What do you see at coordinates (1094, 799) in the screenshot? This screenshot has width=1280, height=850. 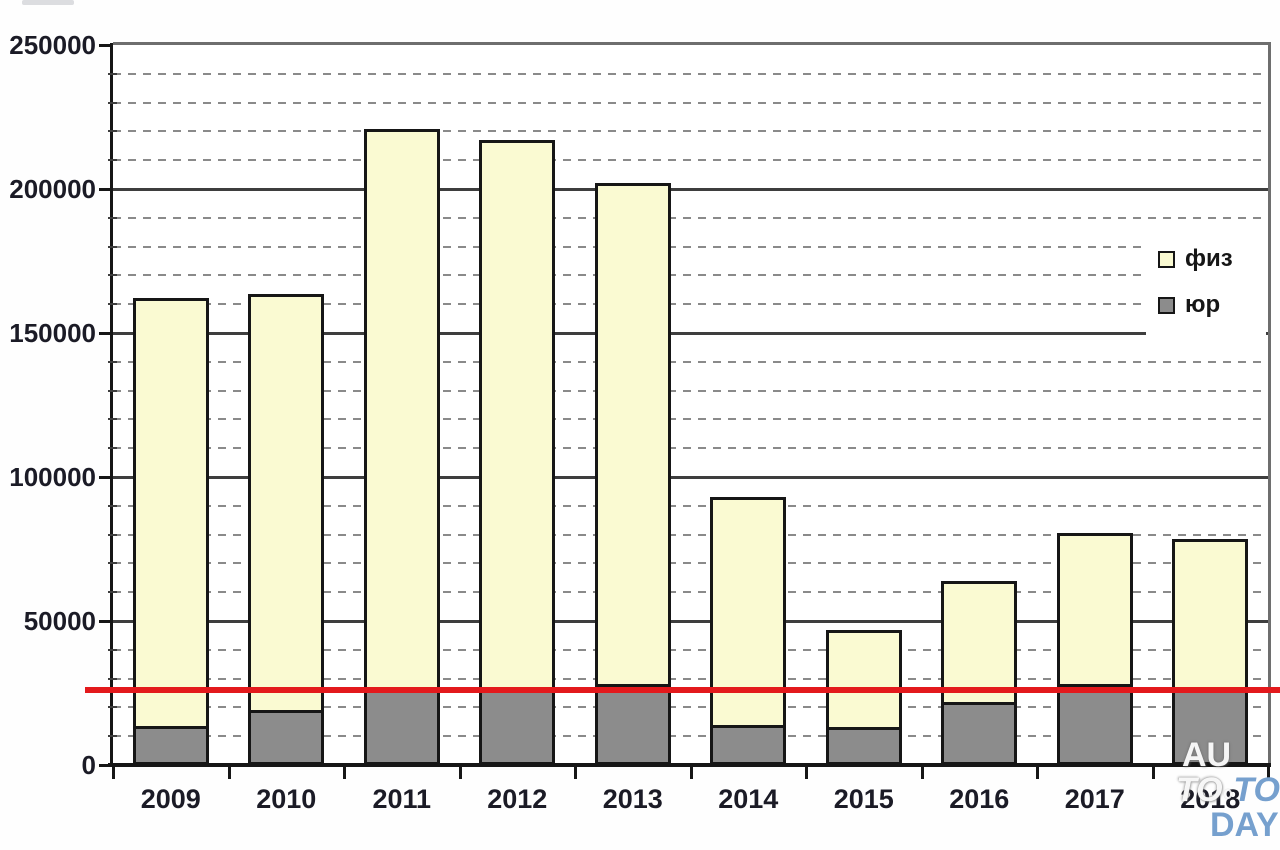 I see `x-tick-label: 2017` at bounding box center [1094, 799].